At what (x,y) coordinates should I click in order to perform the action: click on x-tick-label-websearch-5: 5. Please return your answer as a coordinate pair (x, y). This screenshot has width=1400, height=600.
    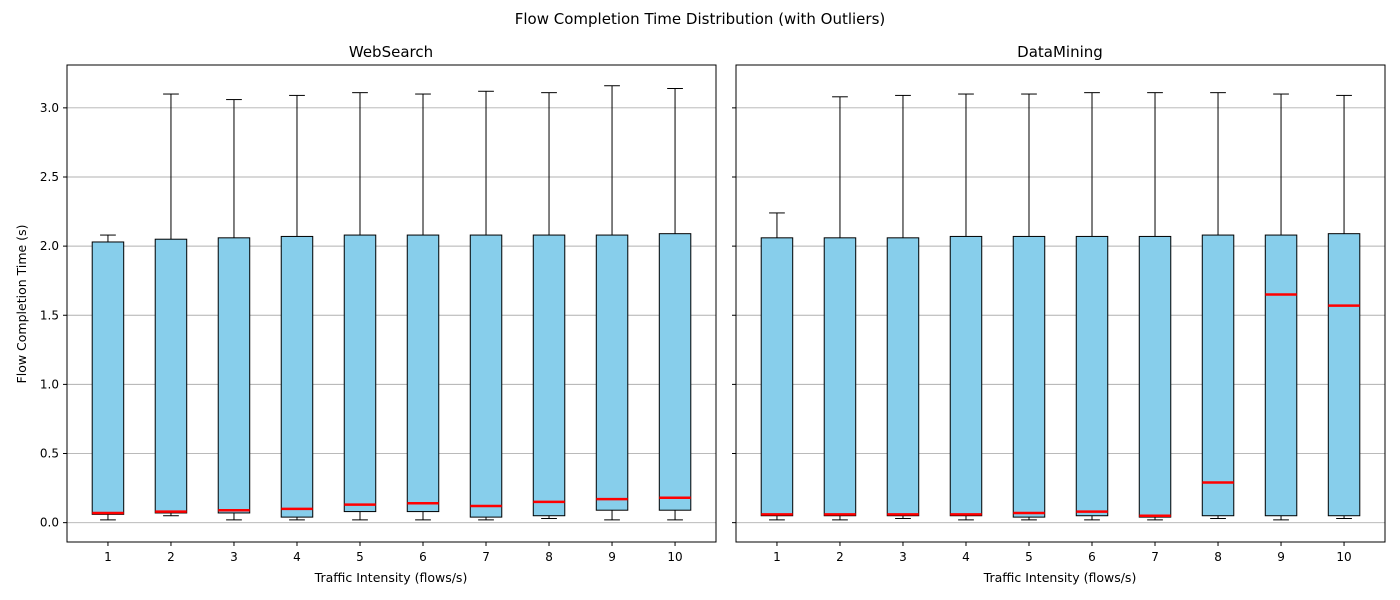
    Looking at the image, I should click on (360, 557).